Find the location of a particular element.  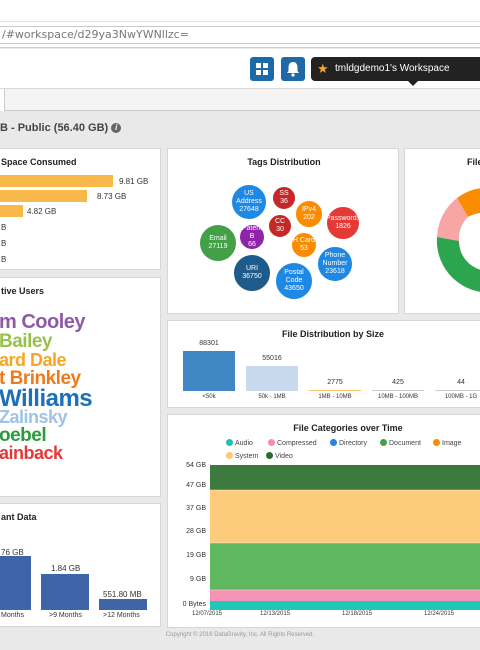

dormant-bar-category: Months is located at coordinates (12, 615).